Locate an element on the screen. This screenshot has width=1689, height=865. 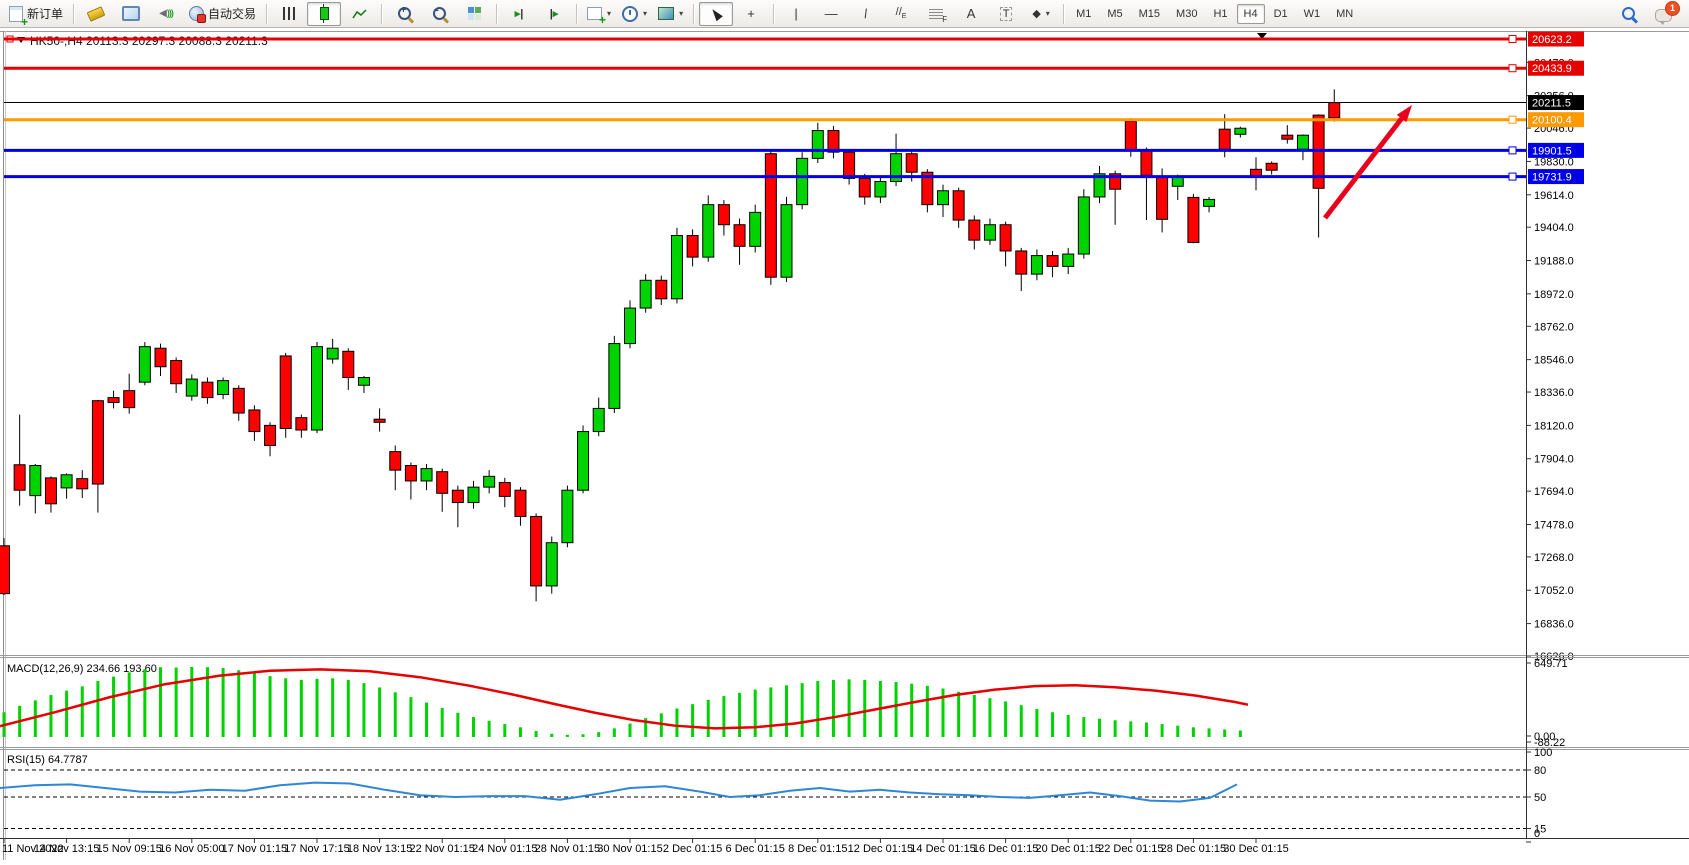
svg-text: -88.22 is located at coordinates (1549, 743).